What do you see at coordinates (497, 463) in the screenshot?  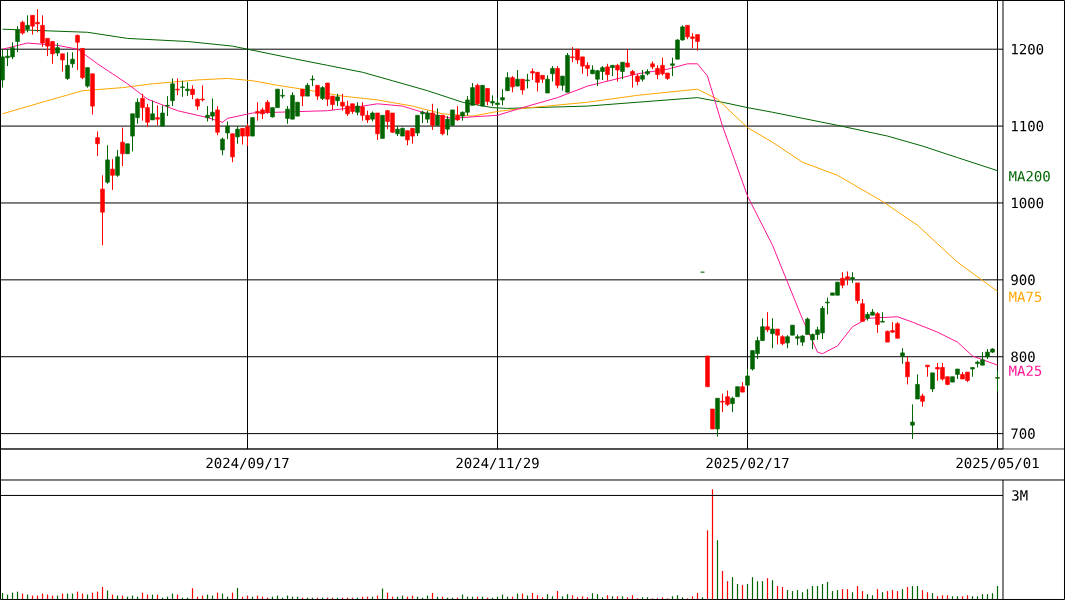 I see `x-tick-label: 2024/11/29` at bounding box center [497, 463].